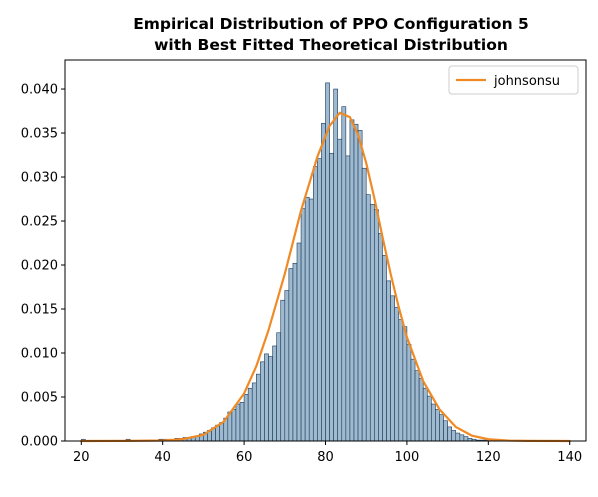  I want to click on x-tick-label: 20, so click(81, 457).